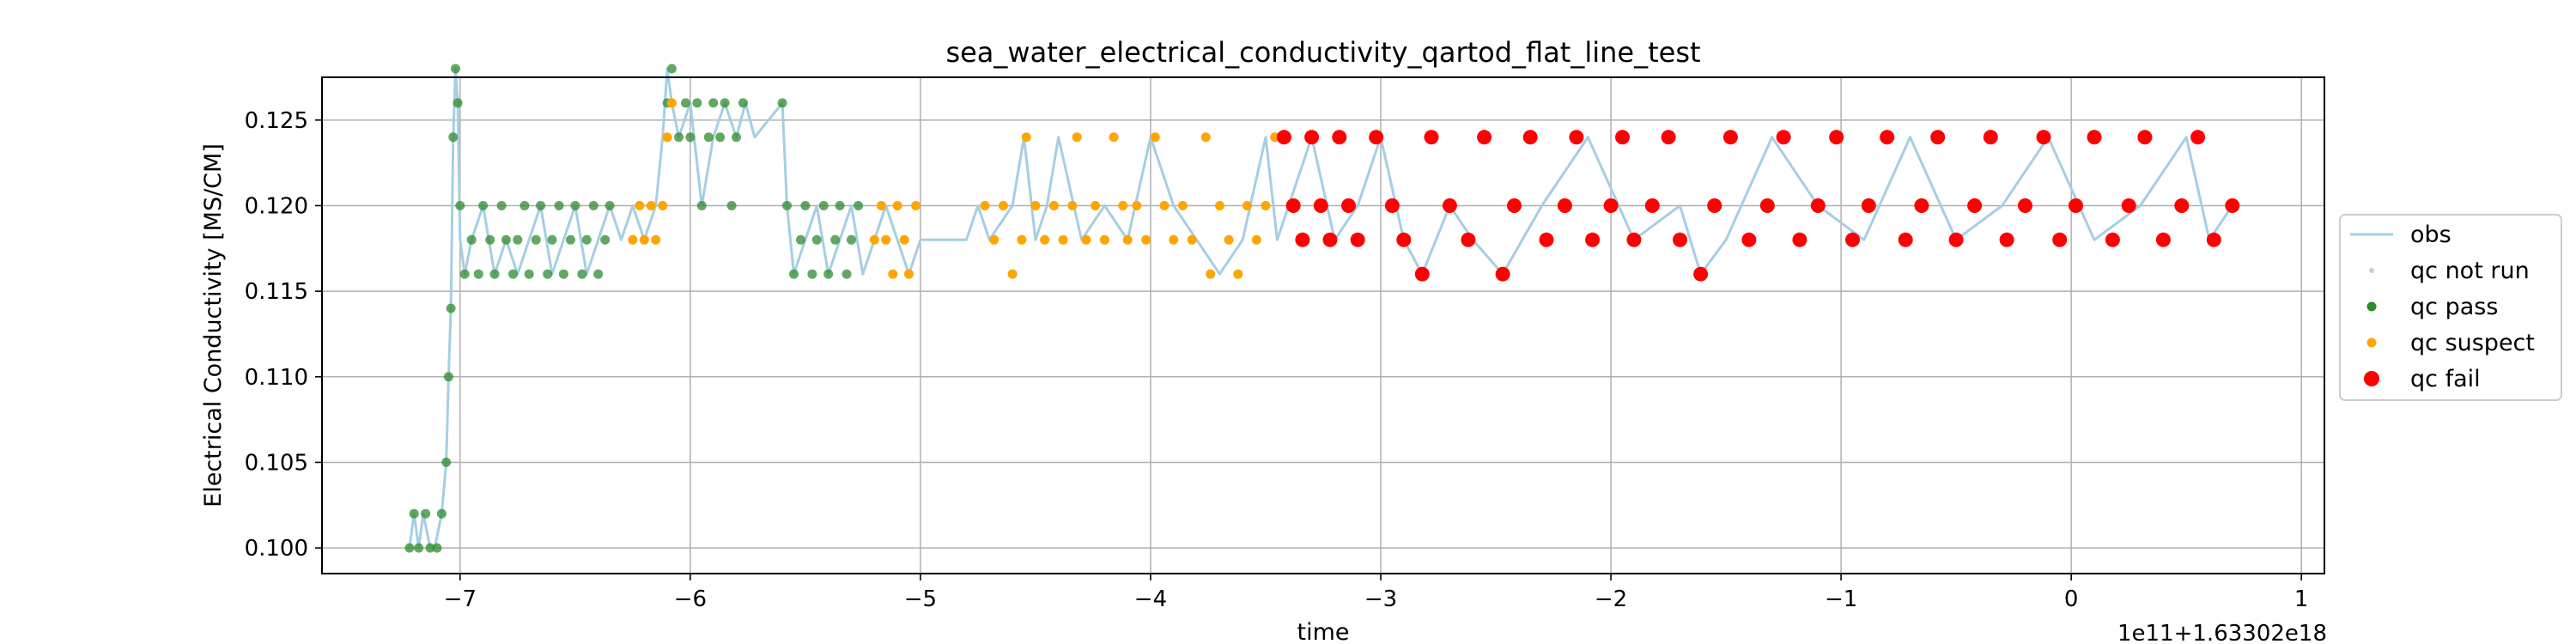 The width and height of the screenshot is (2576, 644). I want to click on legend-obs-label: obs, so click(2430, 235).